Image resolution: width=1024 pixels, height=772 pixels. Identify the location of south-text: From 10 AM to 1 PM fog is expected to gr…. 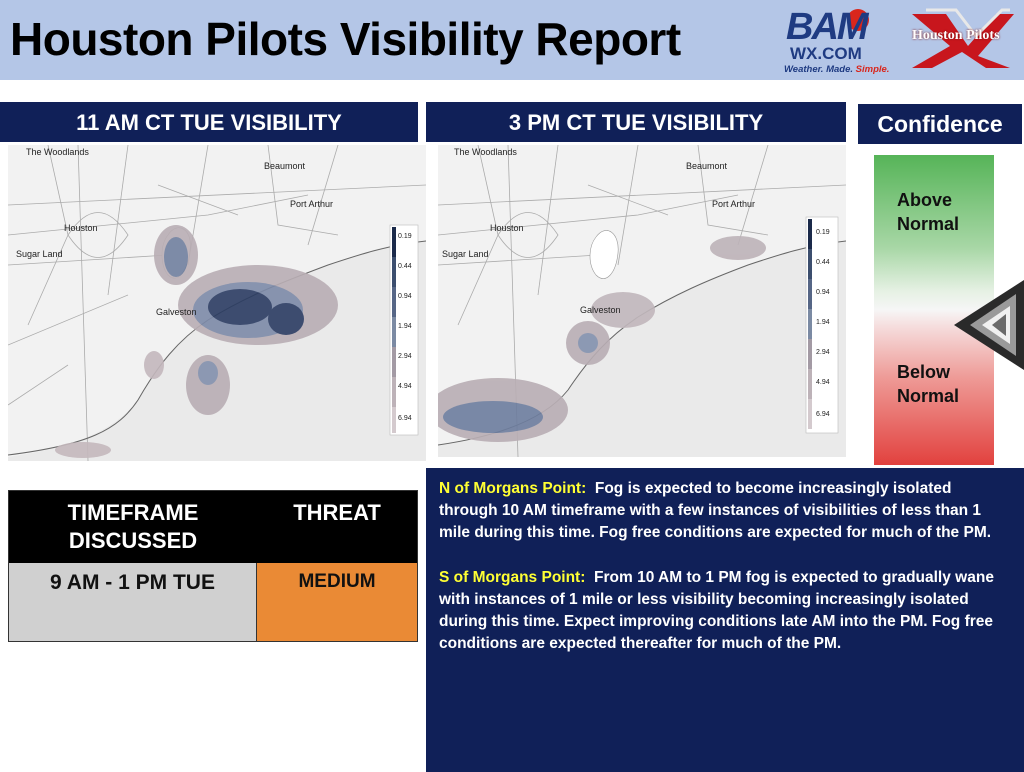
(716, 610).